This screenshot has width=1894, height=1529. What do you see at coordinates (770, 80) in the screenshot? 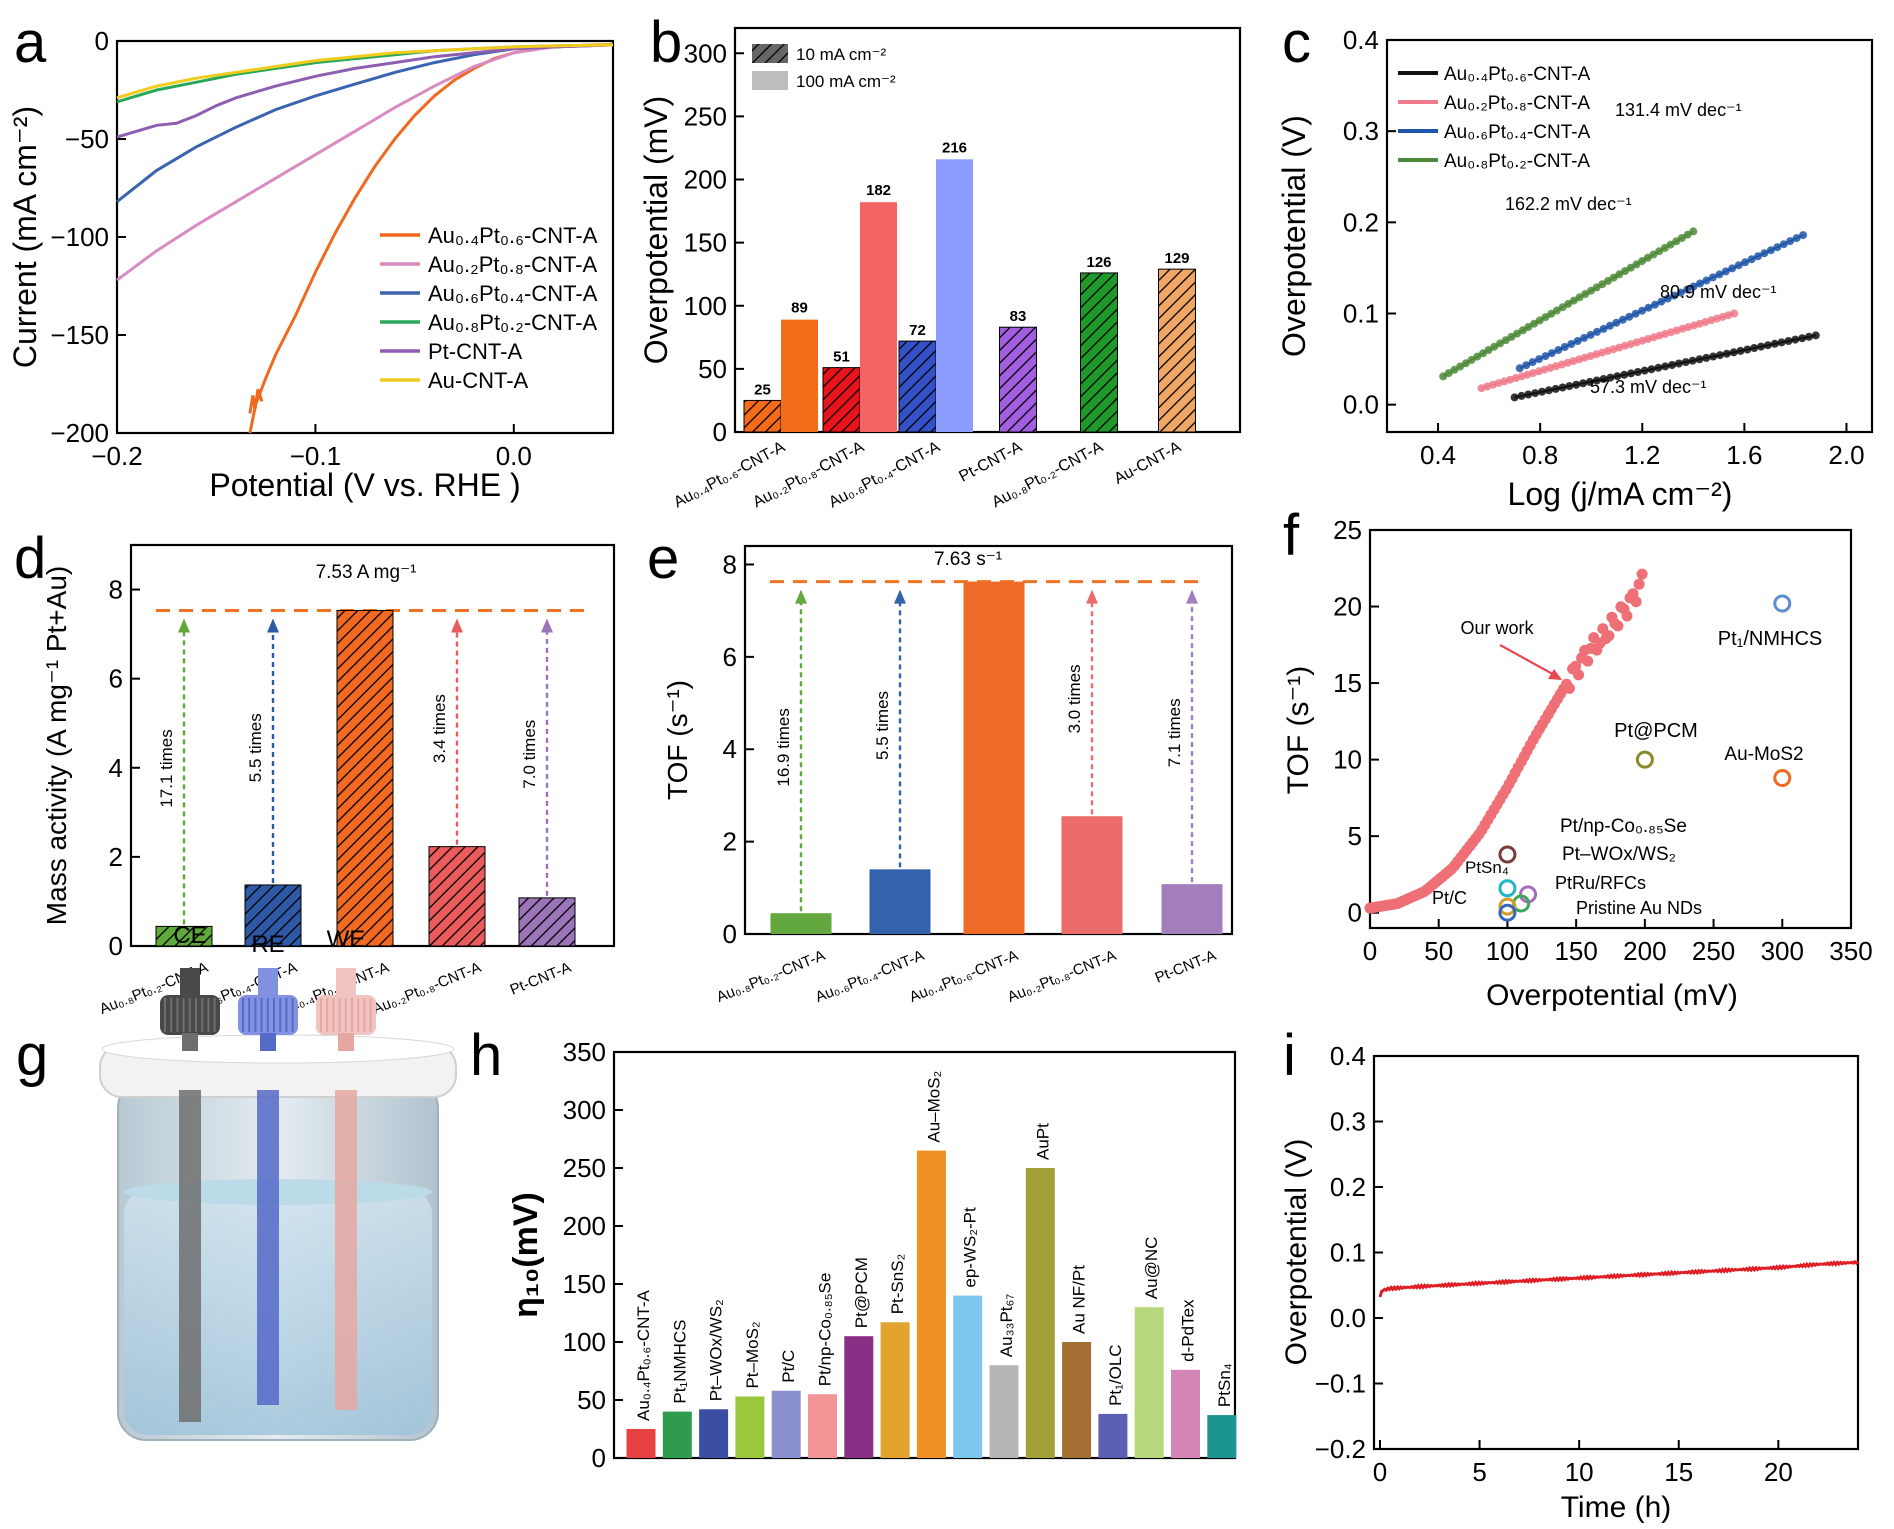
I see `legend-swatch-solid` at bounding box center [770, 80].